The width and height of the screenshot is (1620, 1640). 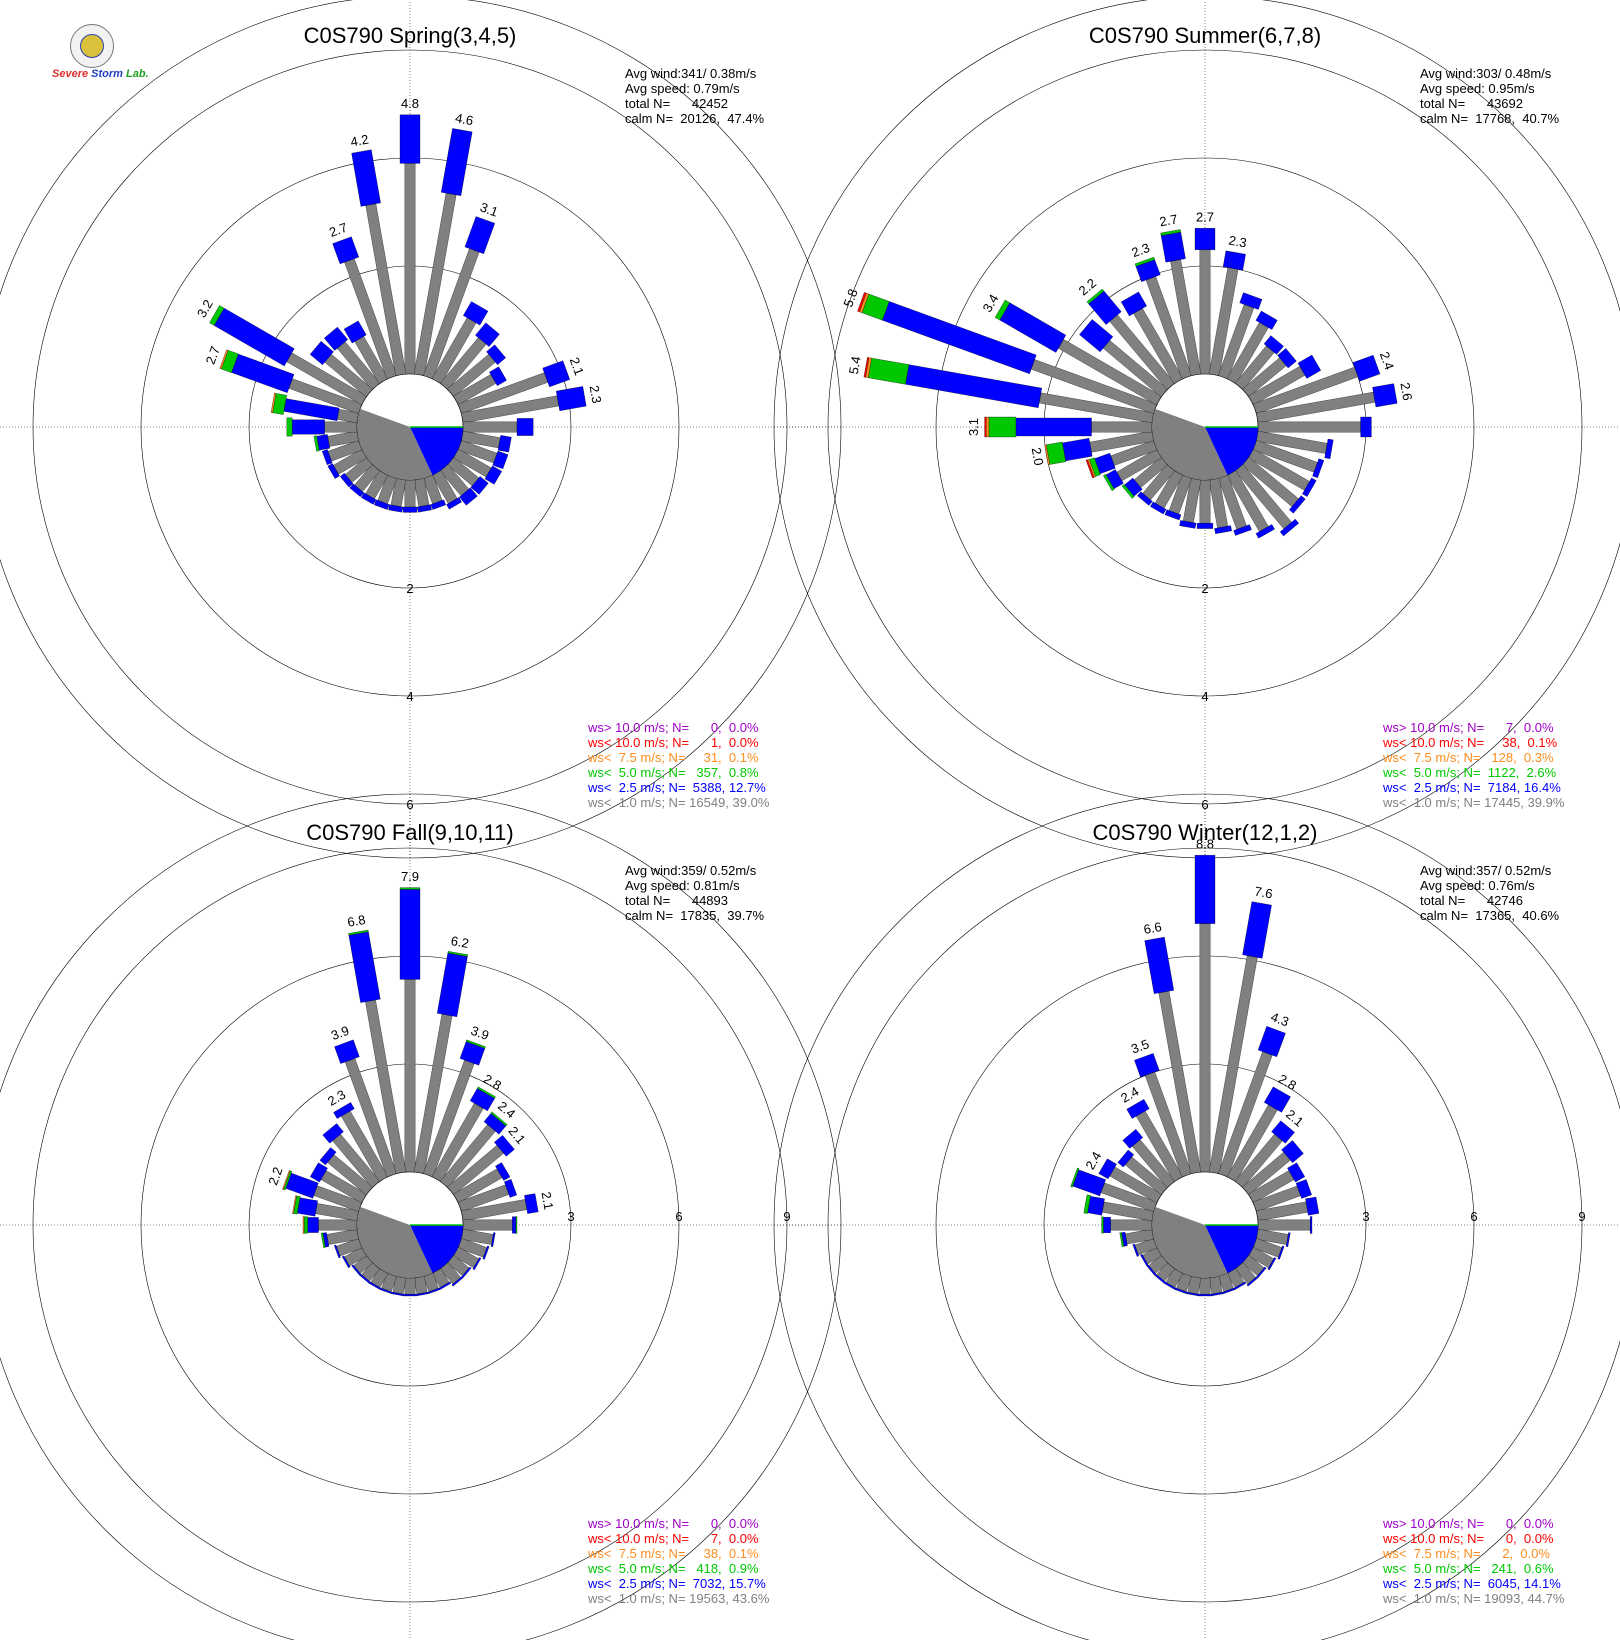 What do you see at coordinates (1581, 1216) in the screenshot?
I see `radial-tick-label: 9` at bounding box center [1581, 1216].